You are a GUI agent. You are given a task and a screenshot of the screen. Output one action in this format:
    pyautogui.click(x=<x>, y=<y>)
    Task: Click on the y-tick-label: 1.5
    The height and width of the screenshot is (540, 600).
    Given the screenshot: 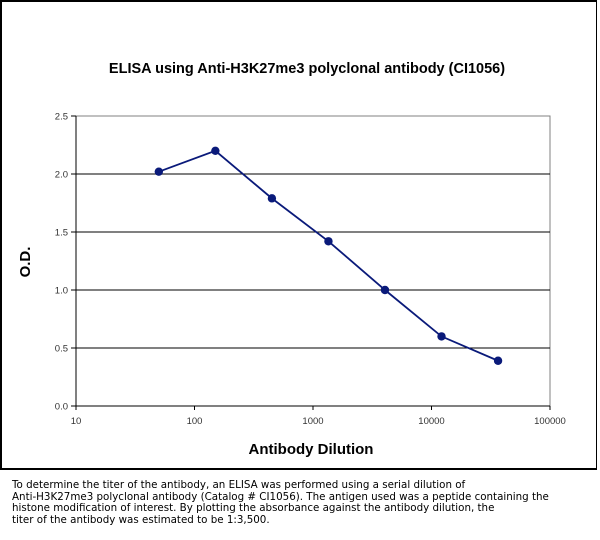 What is the action you would take?
    pyautogui.click(x=61, y=233)
    